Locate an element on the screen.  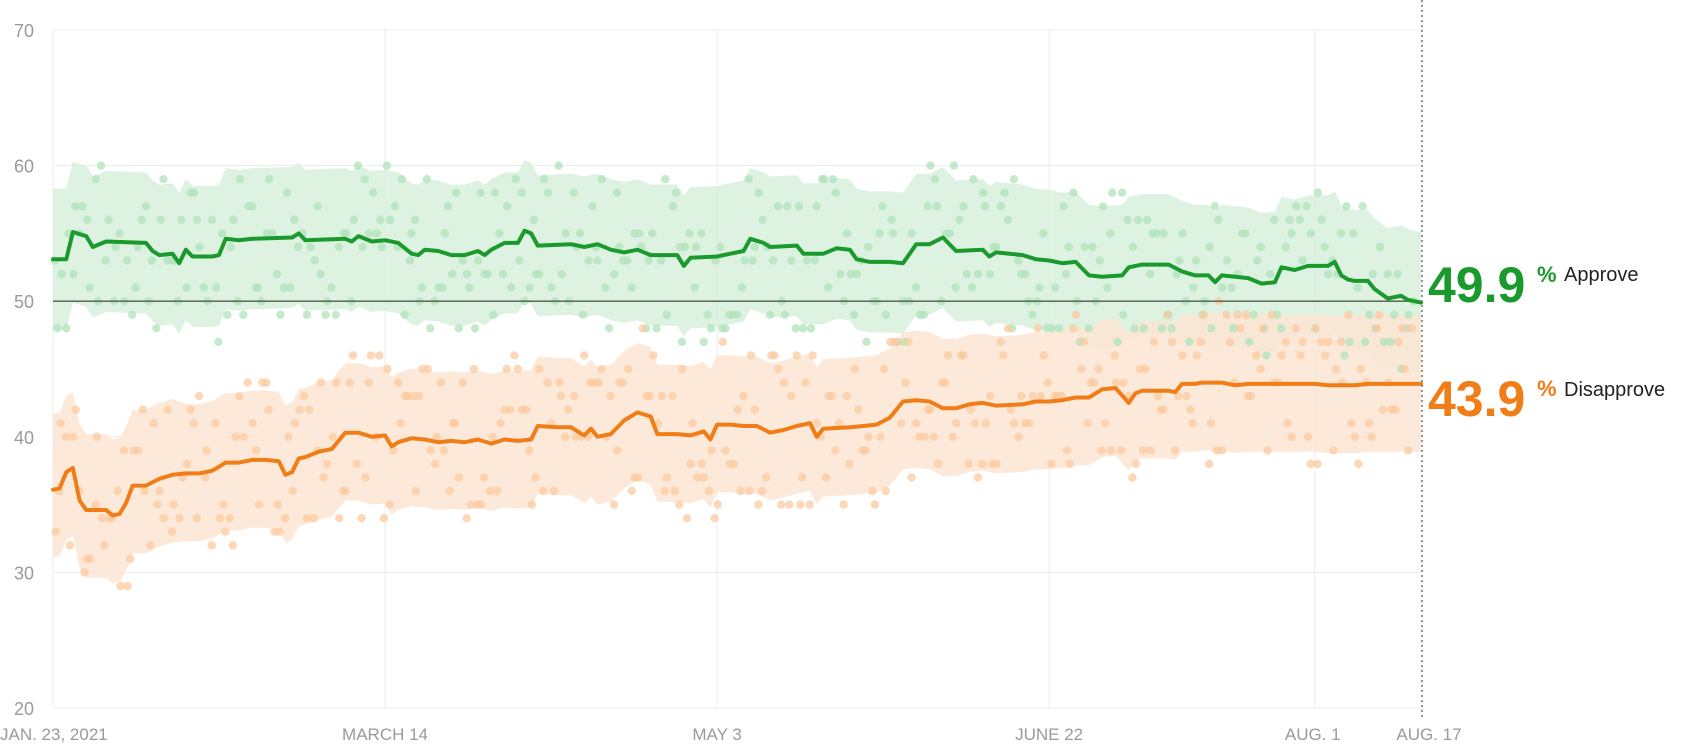
disapprove-value: 43.9 is located at coordinates (1476, 399).